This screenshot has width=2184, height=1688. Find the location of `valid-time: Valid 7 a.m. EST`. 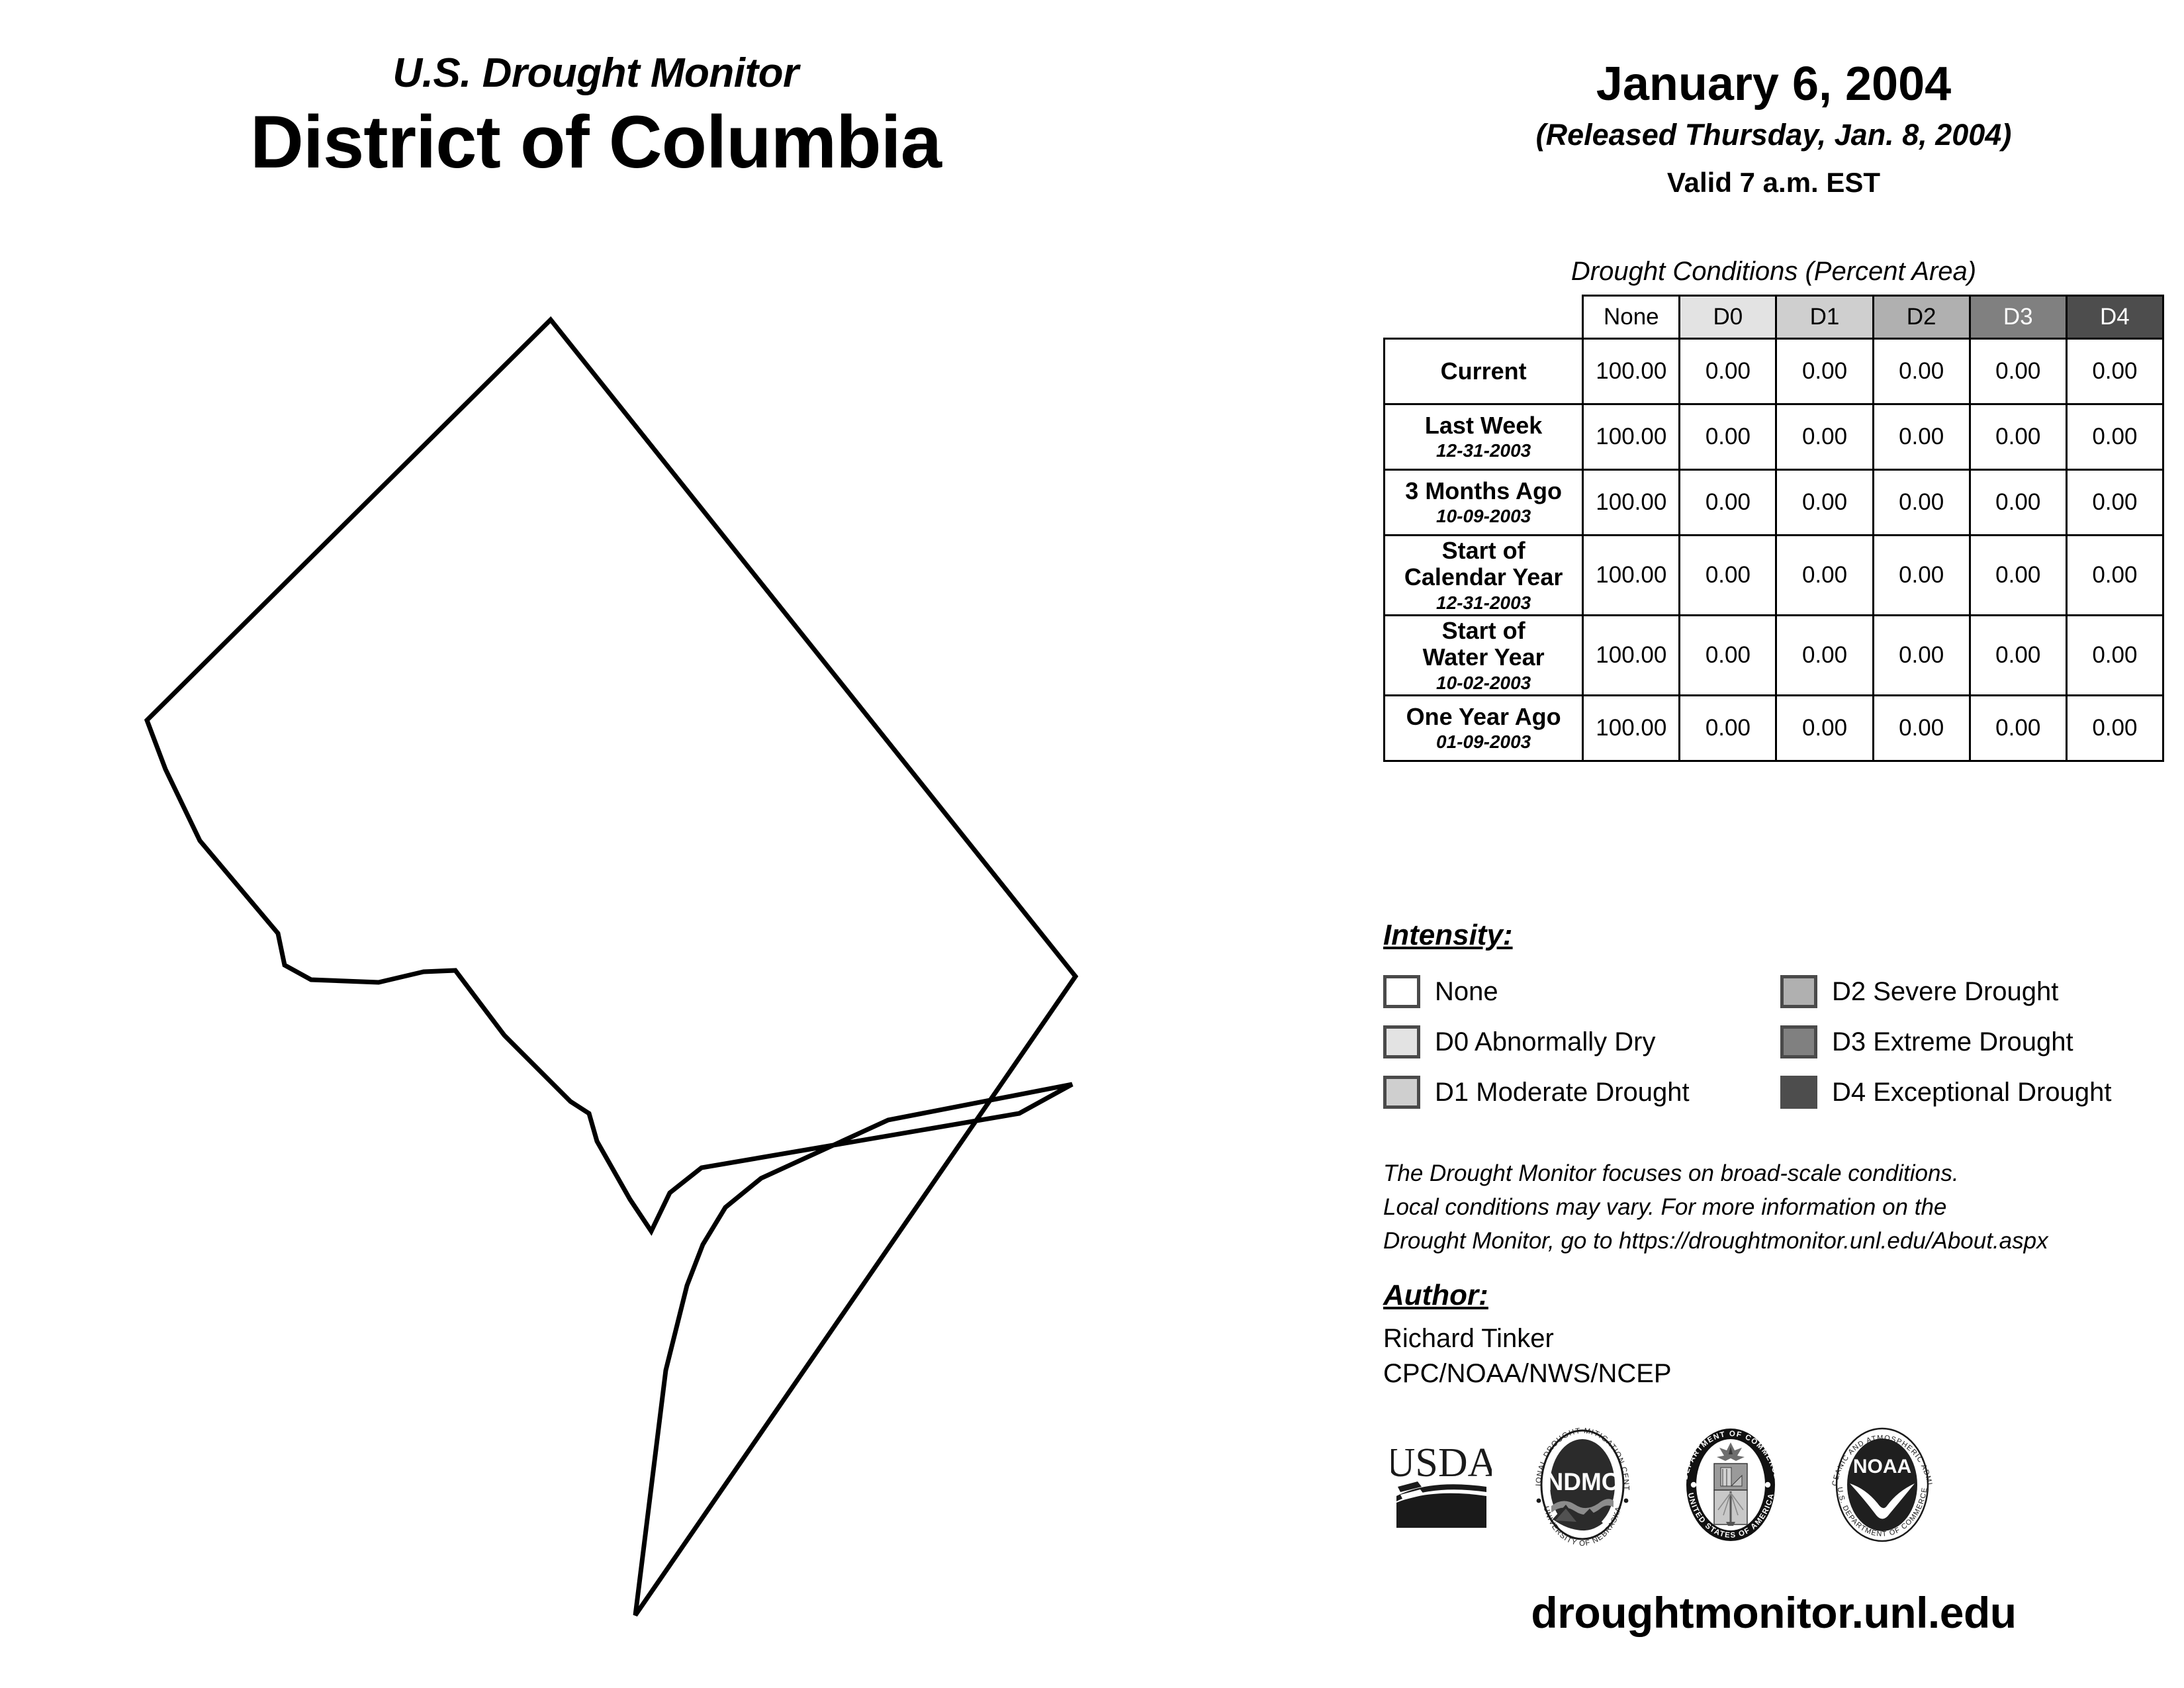

valid-time: Valid 7 a.m. EST is located at coordinates (1773, 182).